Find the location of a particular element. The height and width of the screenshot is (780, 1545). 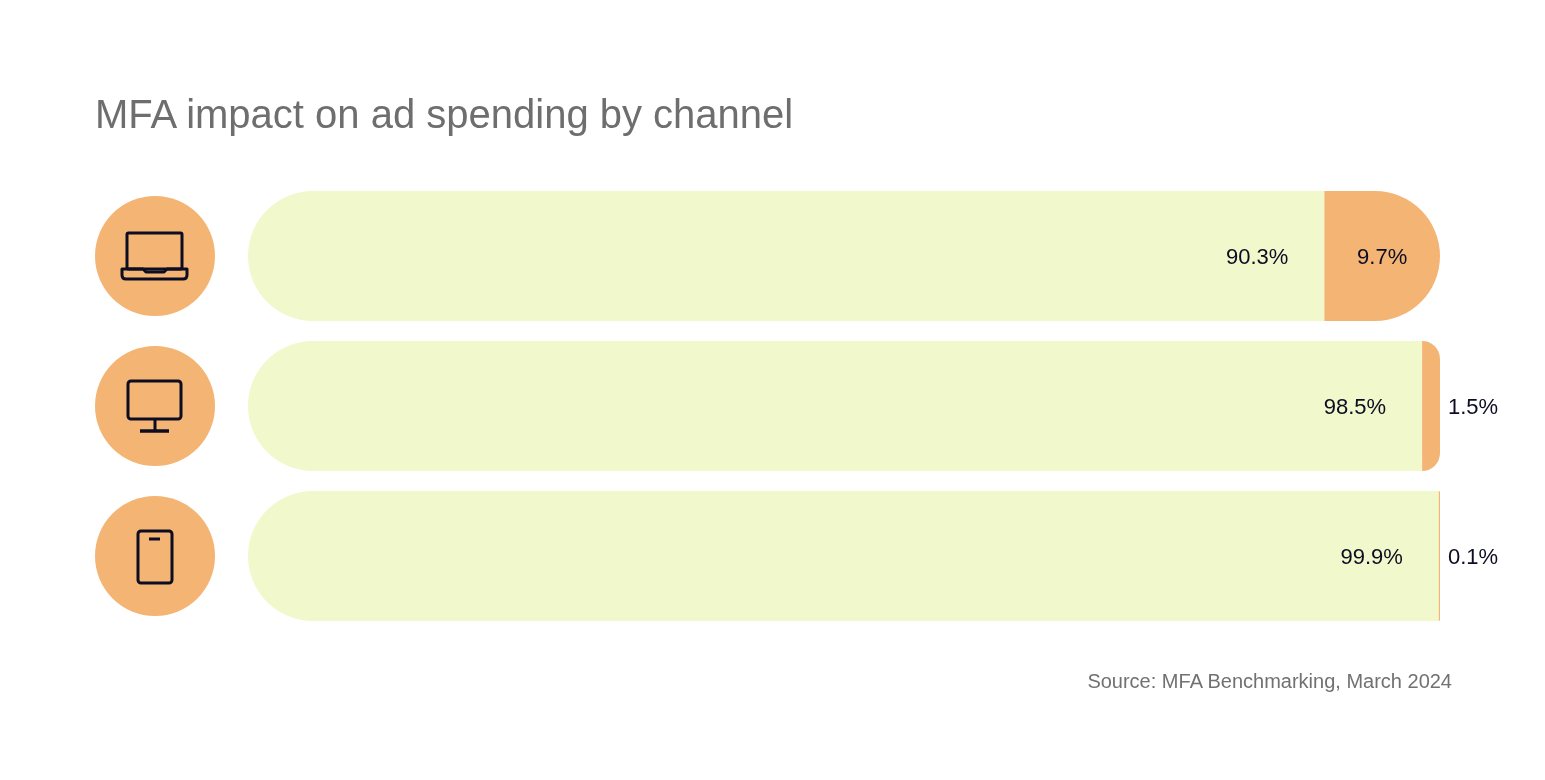

data-label: 98.5% is located at coordinates (1355, 406).